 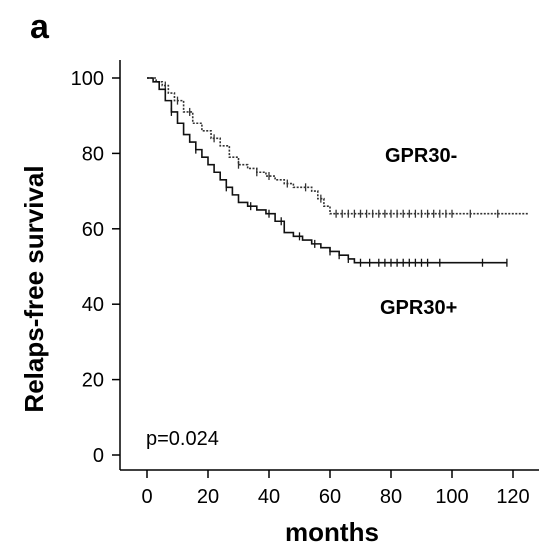 I want to click on y-tick-label: 80, so click(x=93, y=154).